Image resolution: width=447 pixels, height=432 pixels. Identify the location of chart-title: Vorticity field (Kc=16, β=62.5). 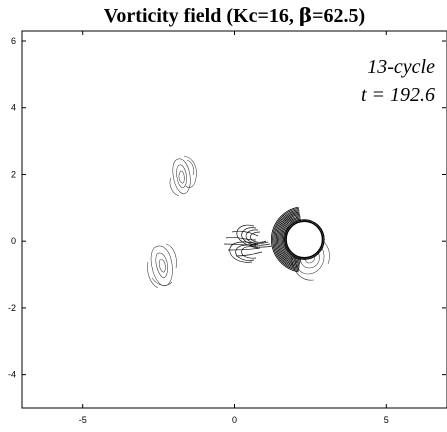
(234, 15).